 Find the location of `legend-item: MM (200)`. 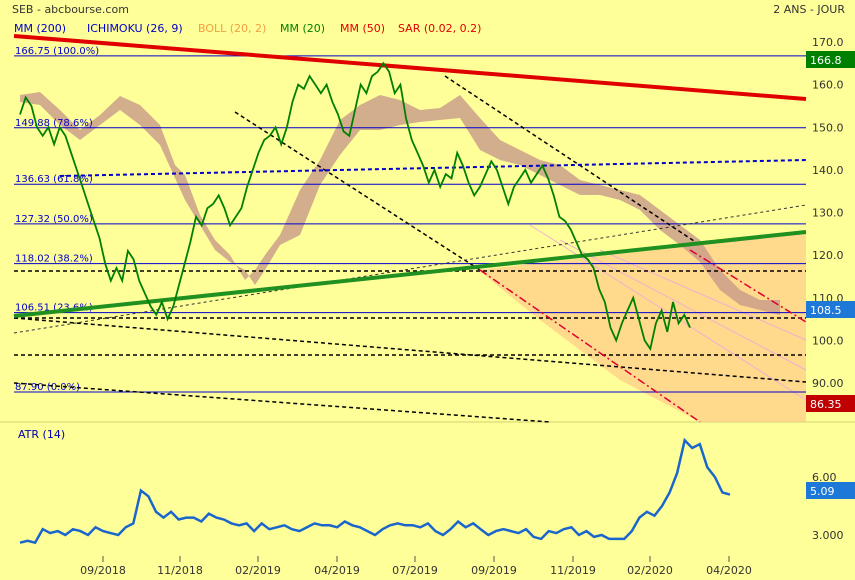

legend-item: MM (200) is located at coordinates (40, 28).